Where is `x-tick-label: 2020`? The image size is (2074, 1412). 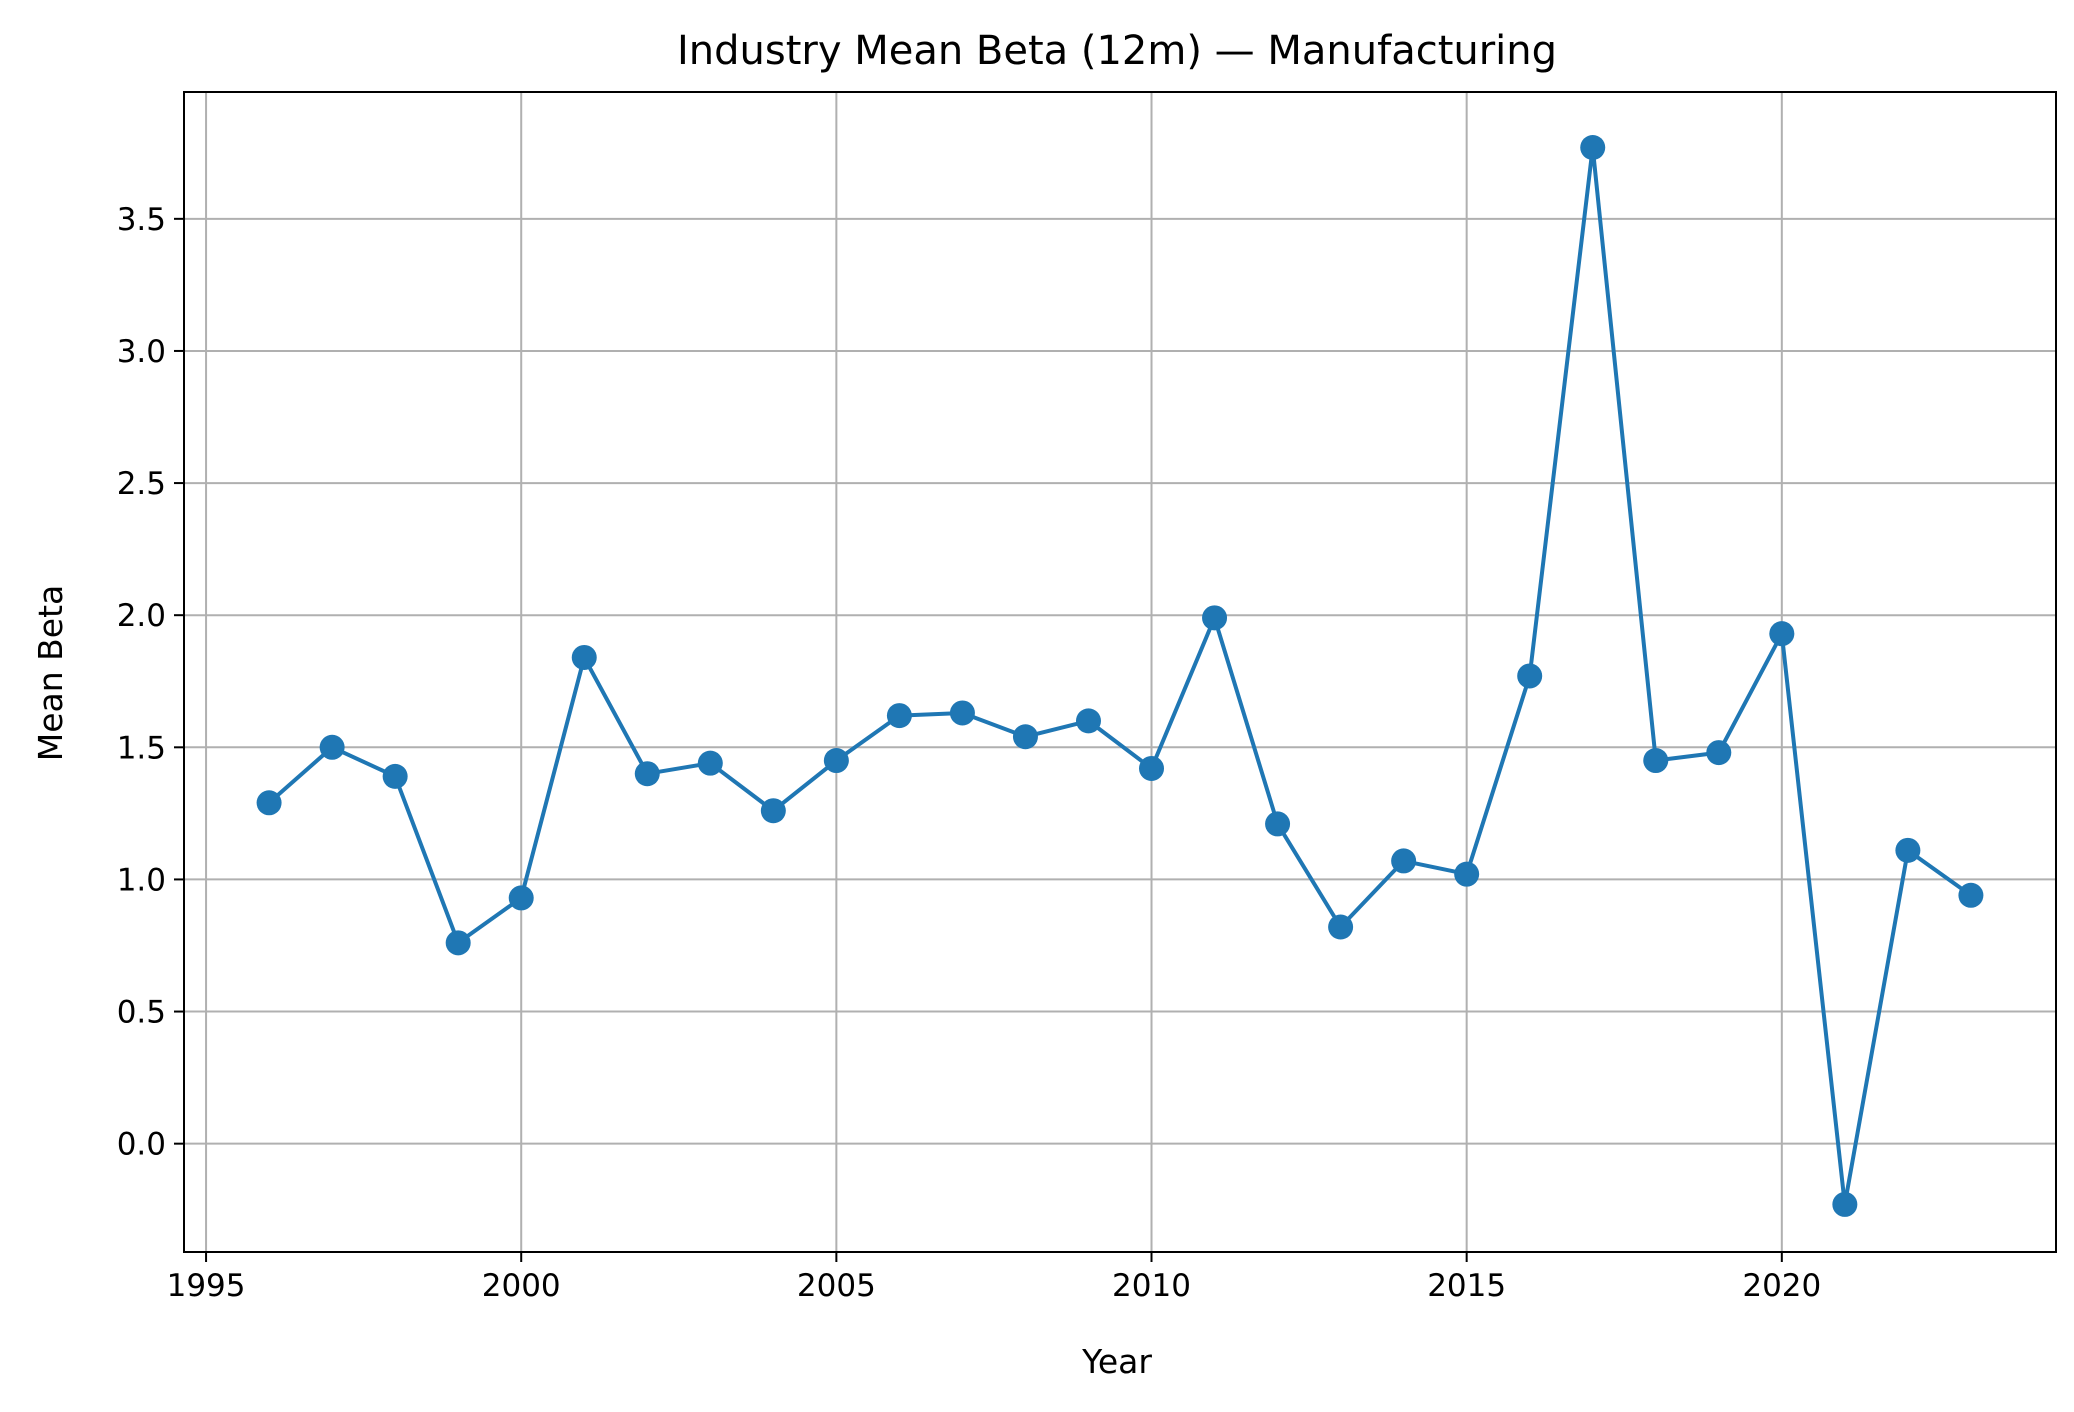
x-tick-label: 2020 is located at coordinates (1781, 1286).